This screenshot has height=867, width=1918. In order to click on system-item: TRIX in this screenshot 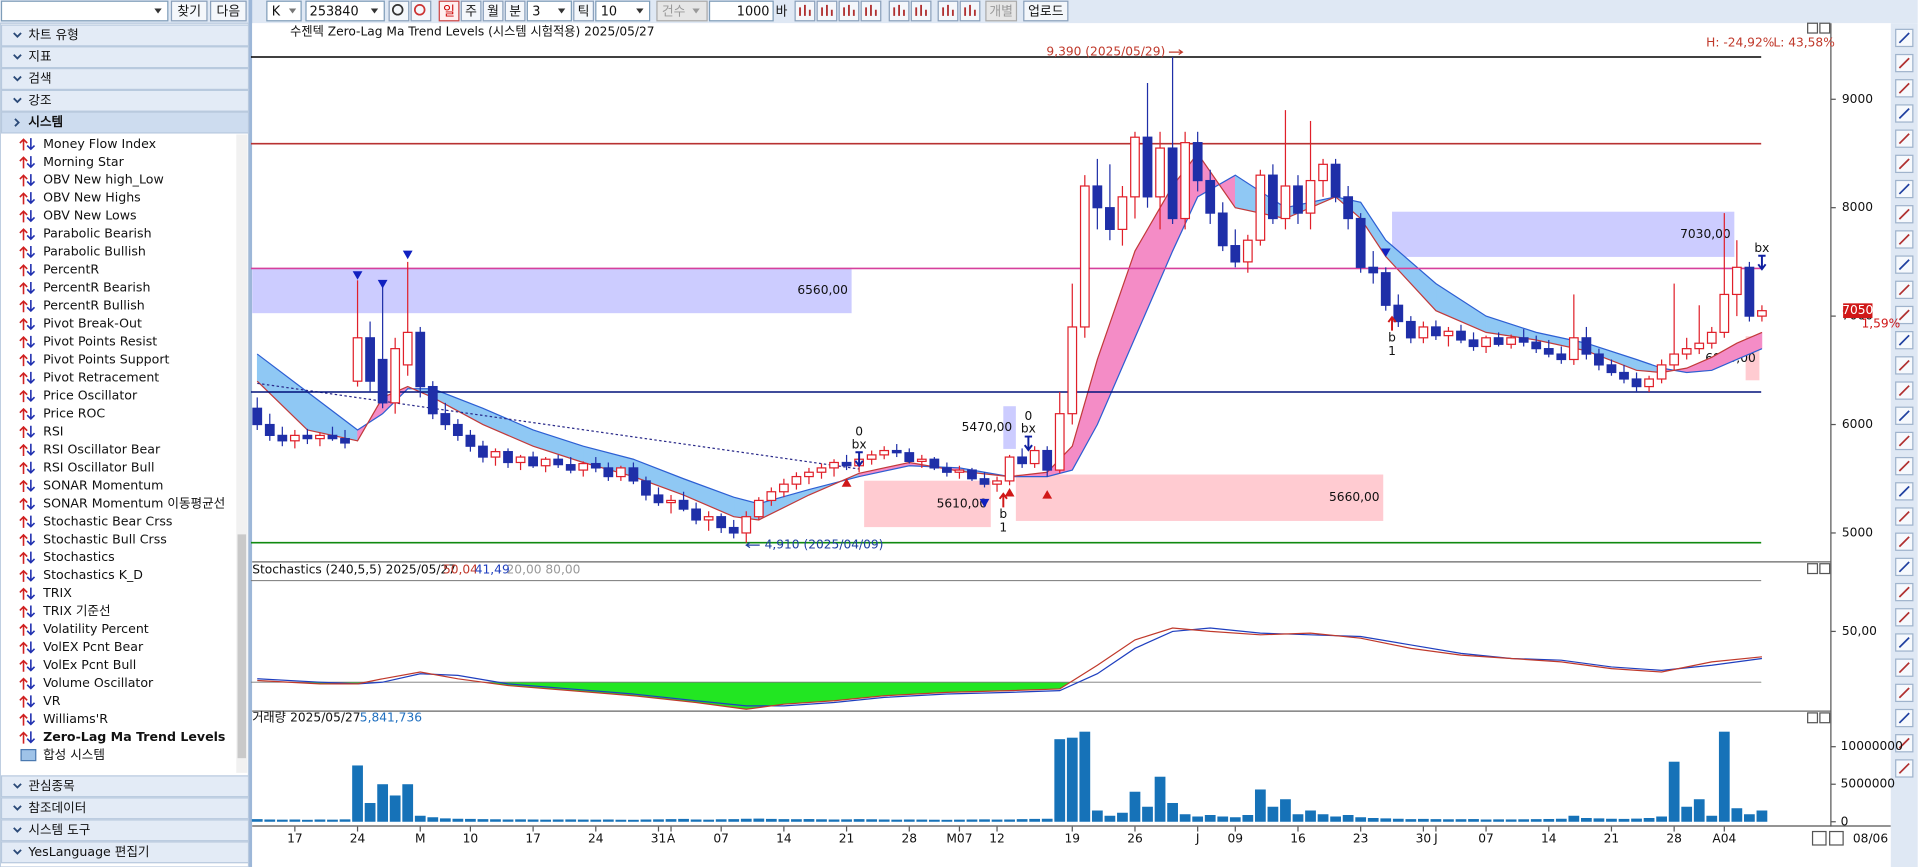, I will do `click(57, 592)`.